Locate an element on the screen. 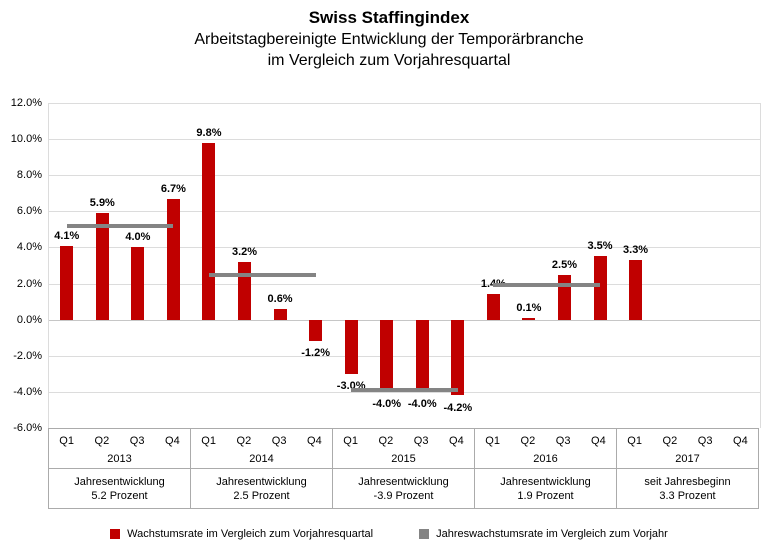 The image size is (778, 555). year-group-2013: Q1 Q2 Q3 Q4 2013 Jahresentwicklung 5.2 Prozent is located at coordinates (119, 468).